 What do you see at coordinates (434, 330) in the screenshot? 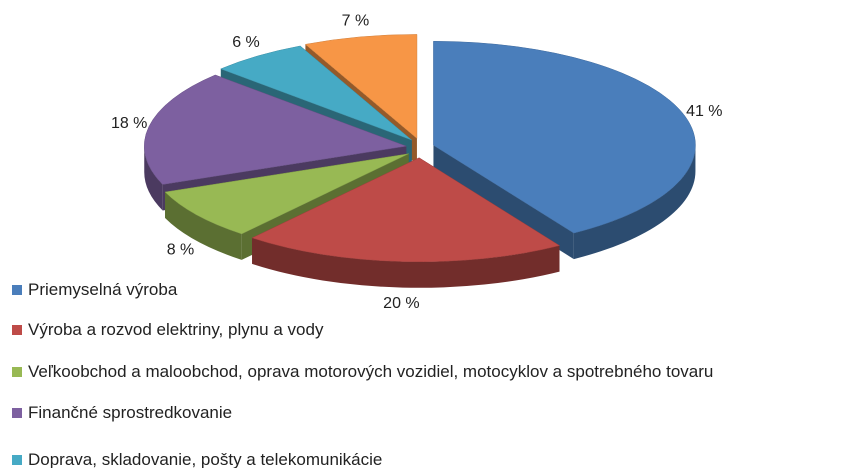
I see `legend-item: Výroba a rozvod elektriny, plynu a vody` at bounding box center [434, 330].